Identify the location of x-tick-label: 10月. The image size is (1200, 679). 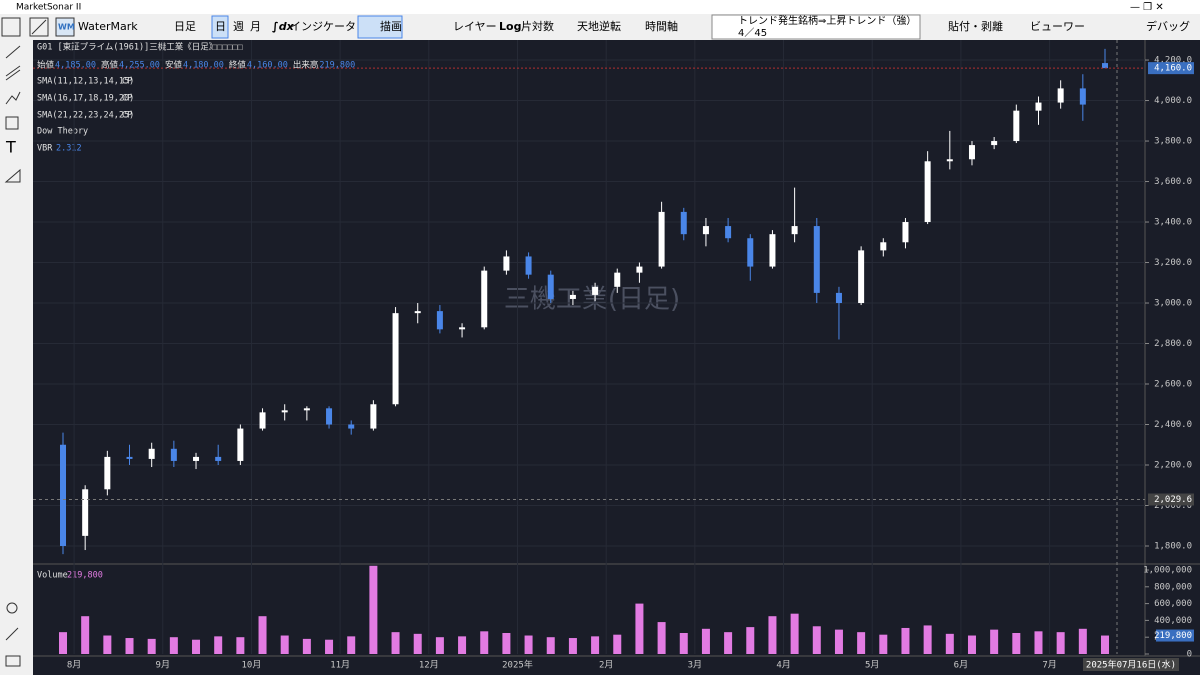
(252, 665).